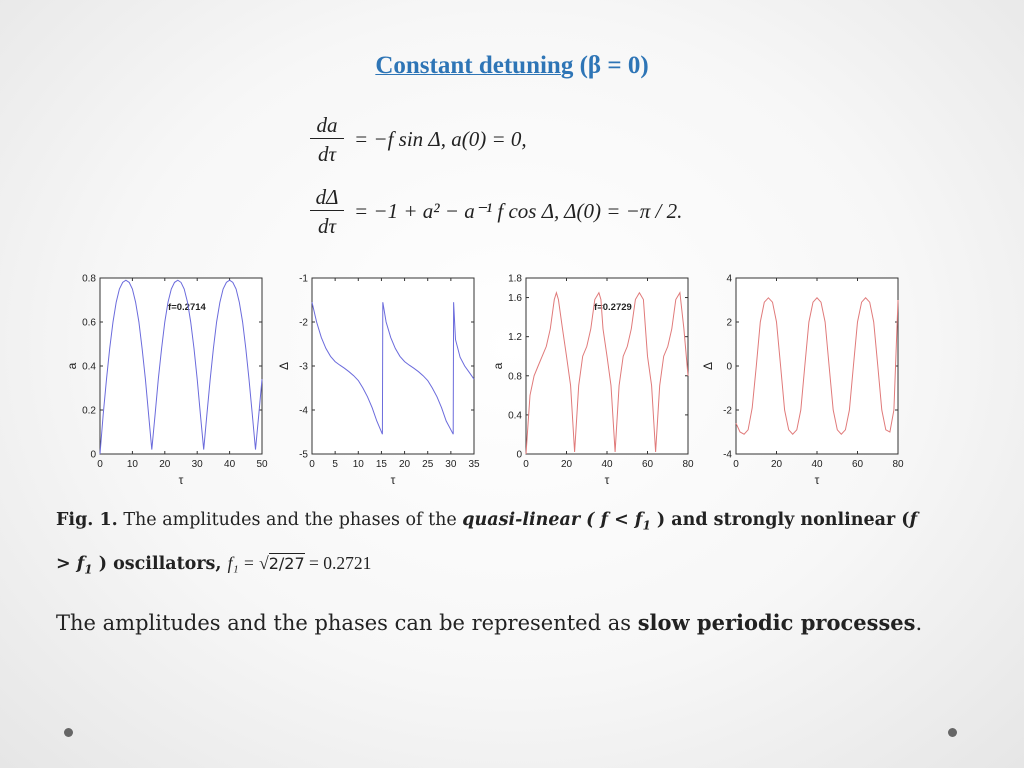 This screenshot has height=768, width=1024. I want to click on equation-1-numerator: da, so click(327, 125).